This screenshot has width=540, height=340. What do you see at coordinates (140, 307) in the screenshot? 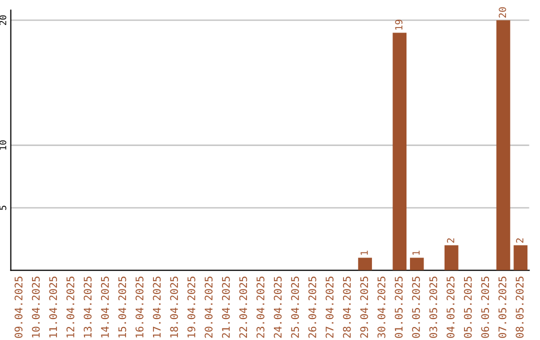
I see `x-tick-label: 16.04.2025` at bounding box center [140, 307].